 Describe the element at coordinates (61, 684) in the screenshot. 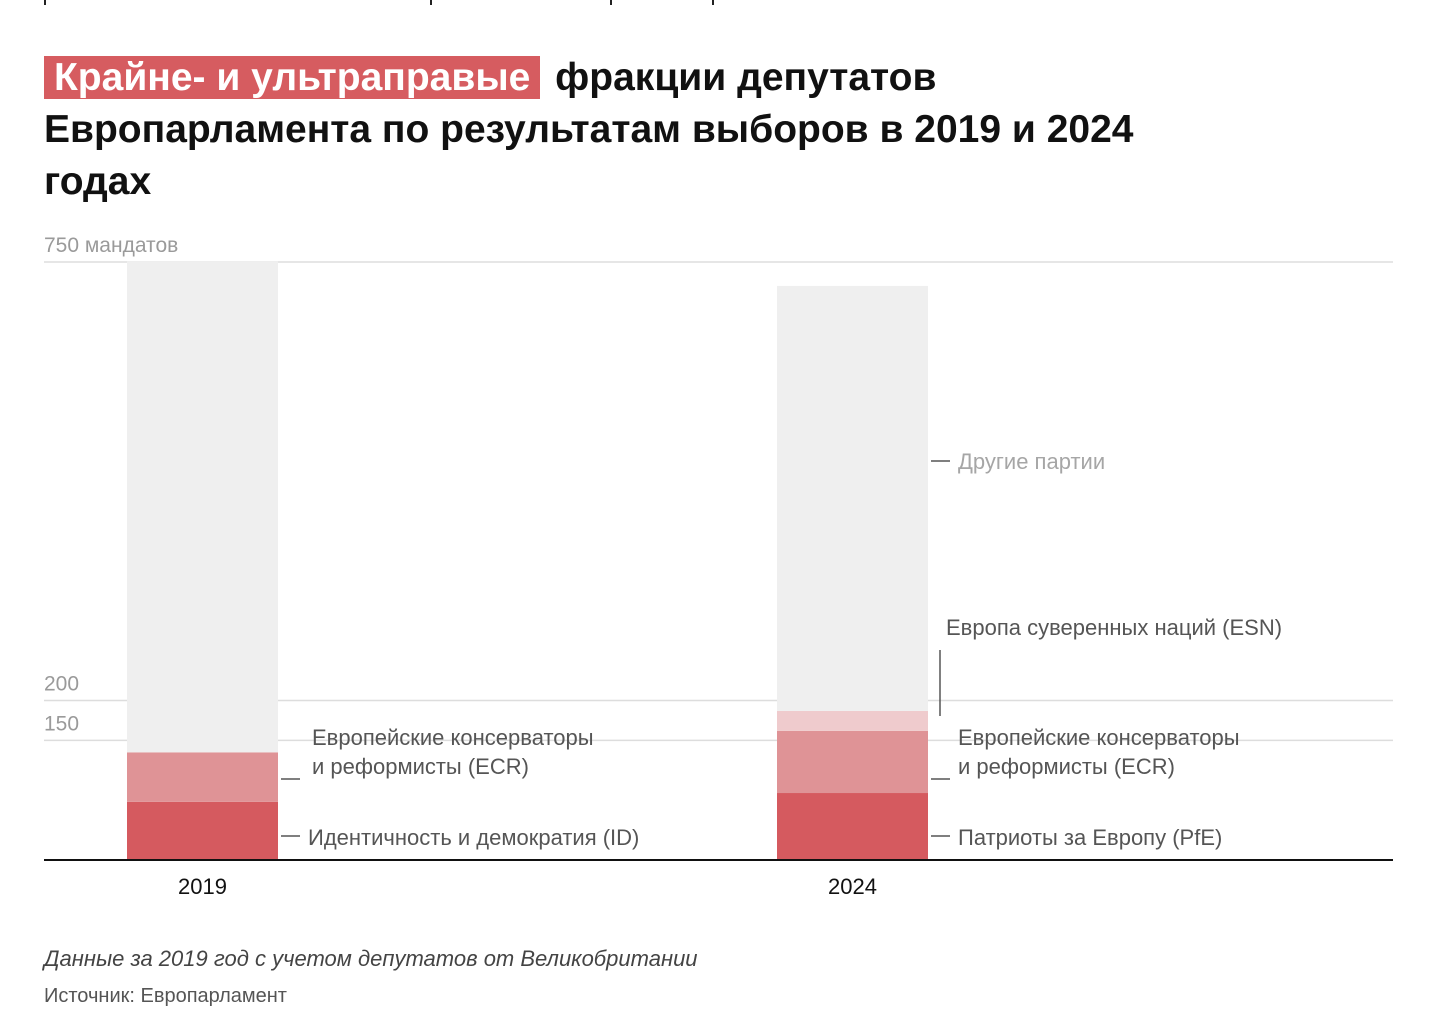

I see `y-tick-label-200: 200` at that location.